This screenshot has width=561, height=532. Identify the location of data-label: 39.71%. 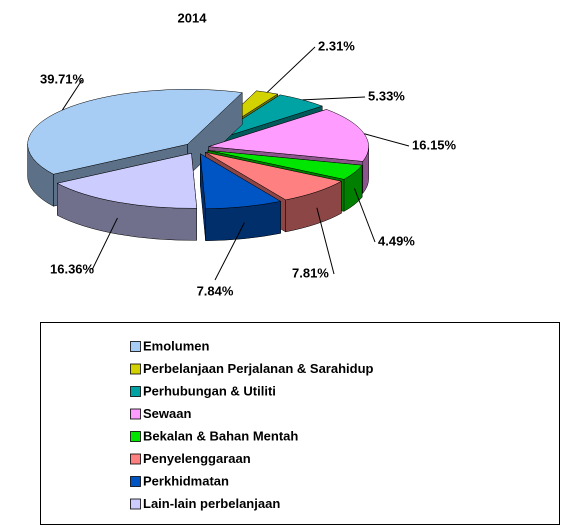
(62, 78).